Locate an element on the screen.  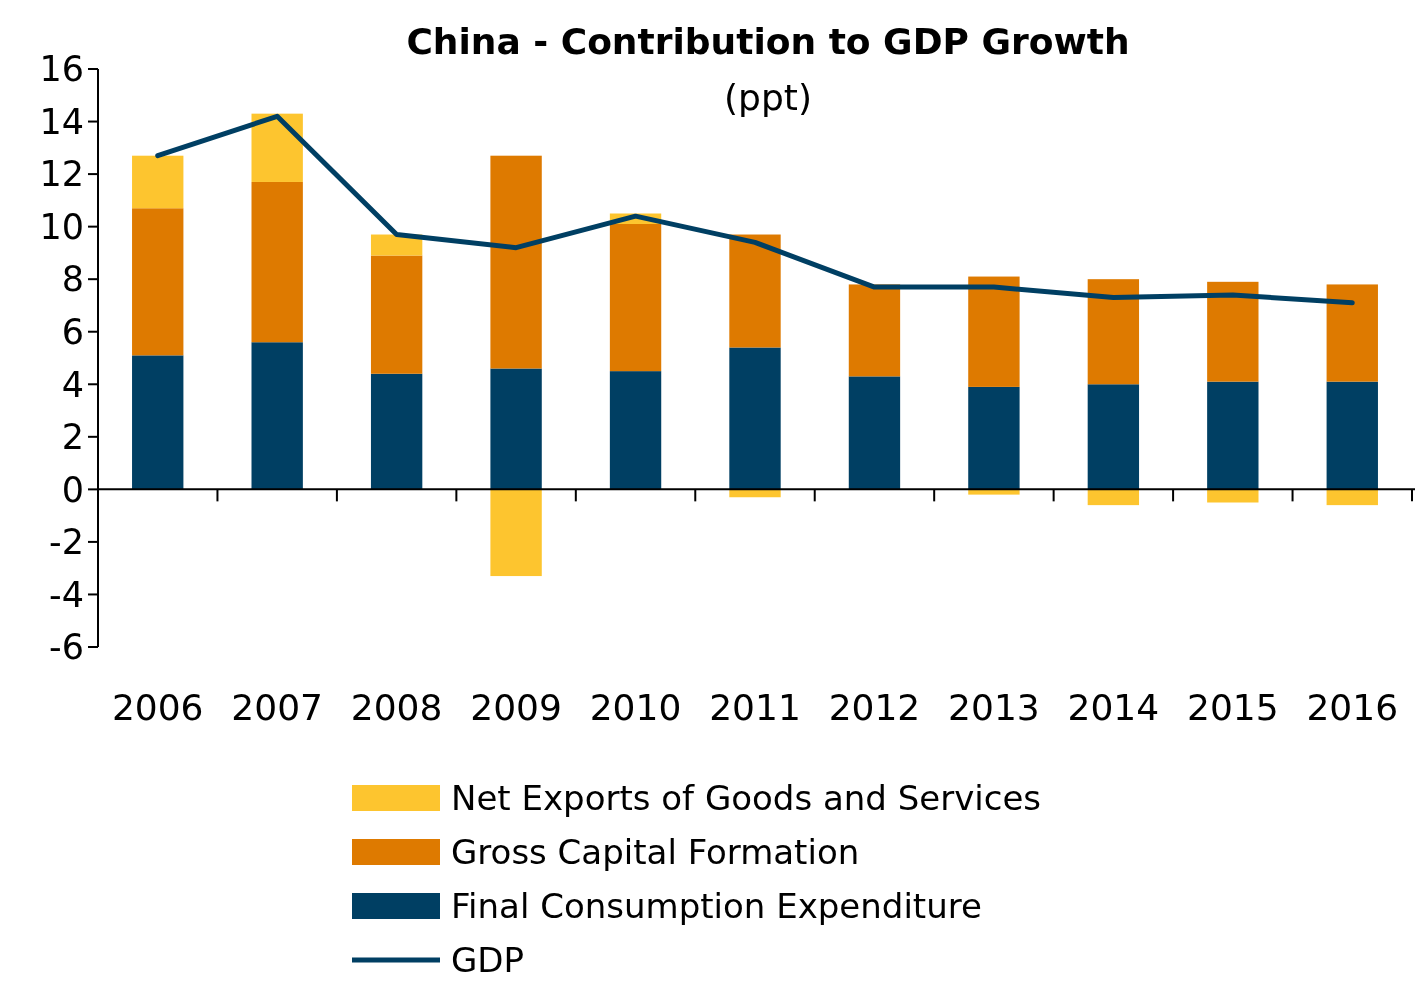
x-tick-label: 2007 is located at coordinates (277, 707).